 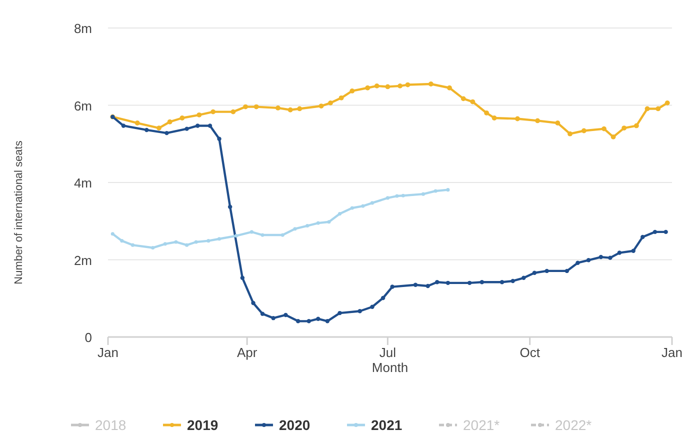 I want to click on y-axis-title: Number of international seats, so click(x=19, y=212).